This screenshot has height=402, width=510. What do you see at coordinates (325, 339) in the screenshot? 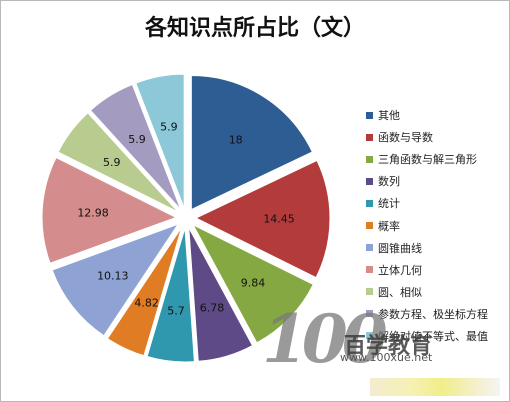
I see `watermark-logo: 100` at bounding box center [325, 339].